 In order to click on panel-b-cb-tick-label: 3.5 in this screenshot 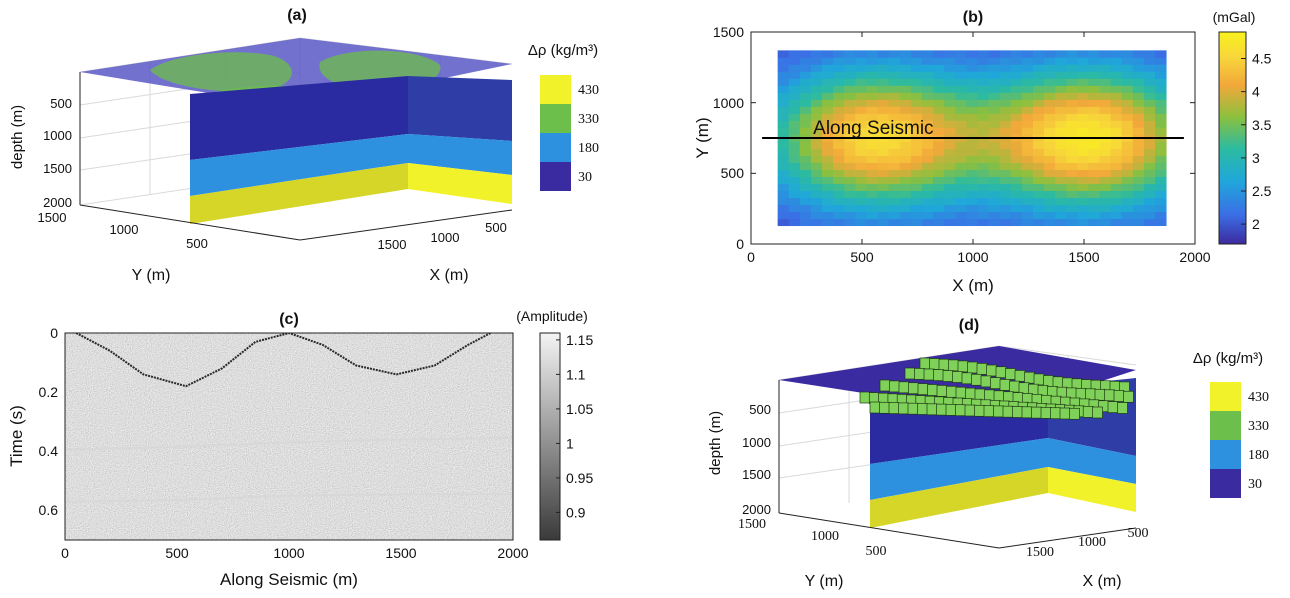, I will do `click(1262, 125)`.